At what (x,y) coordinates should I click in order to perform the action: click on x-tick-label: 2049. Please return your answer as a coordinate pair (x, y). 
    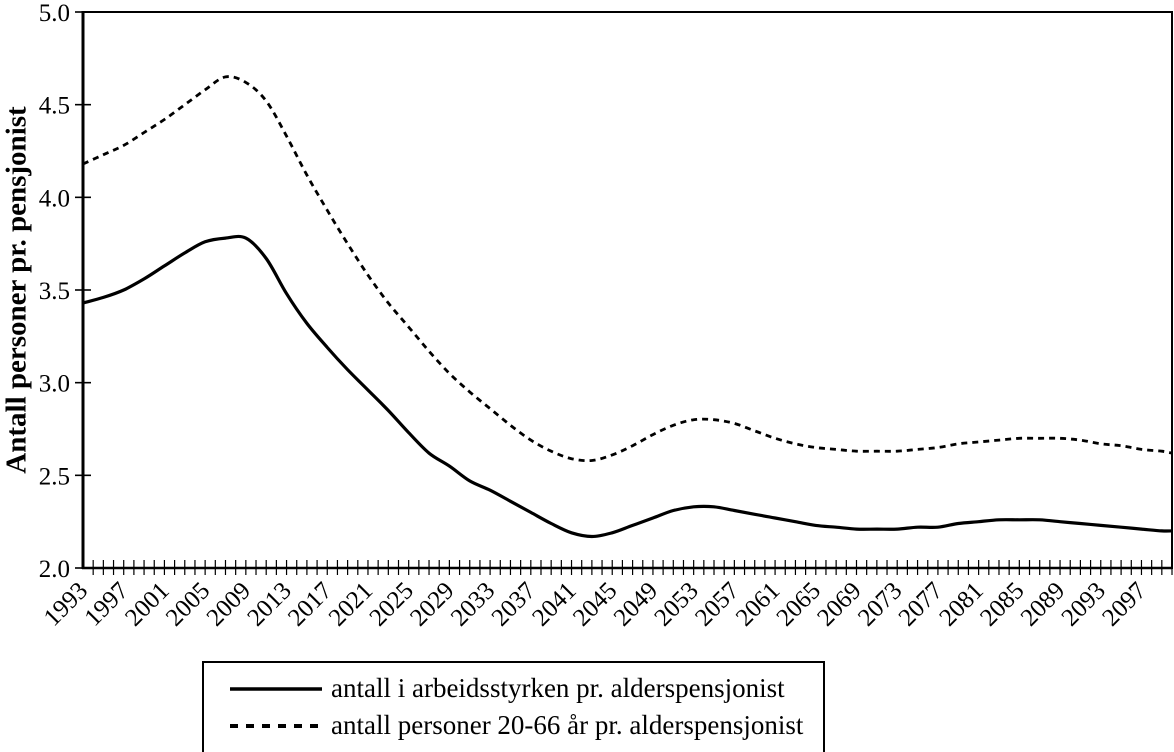
    Looking at the image, I should click on (636, 604).